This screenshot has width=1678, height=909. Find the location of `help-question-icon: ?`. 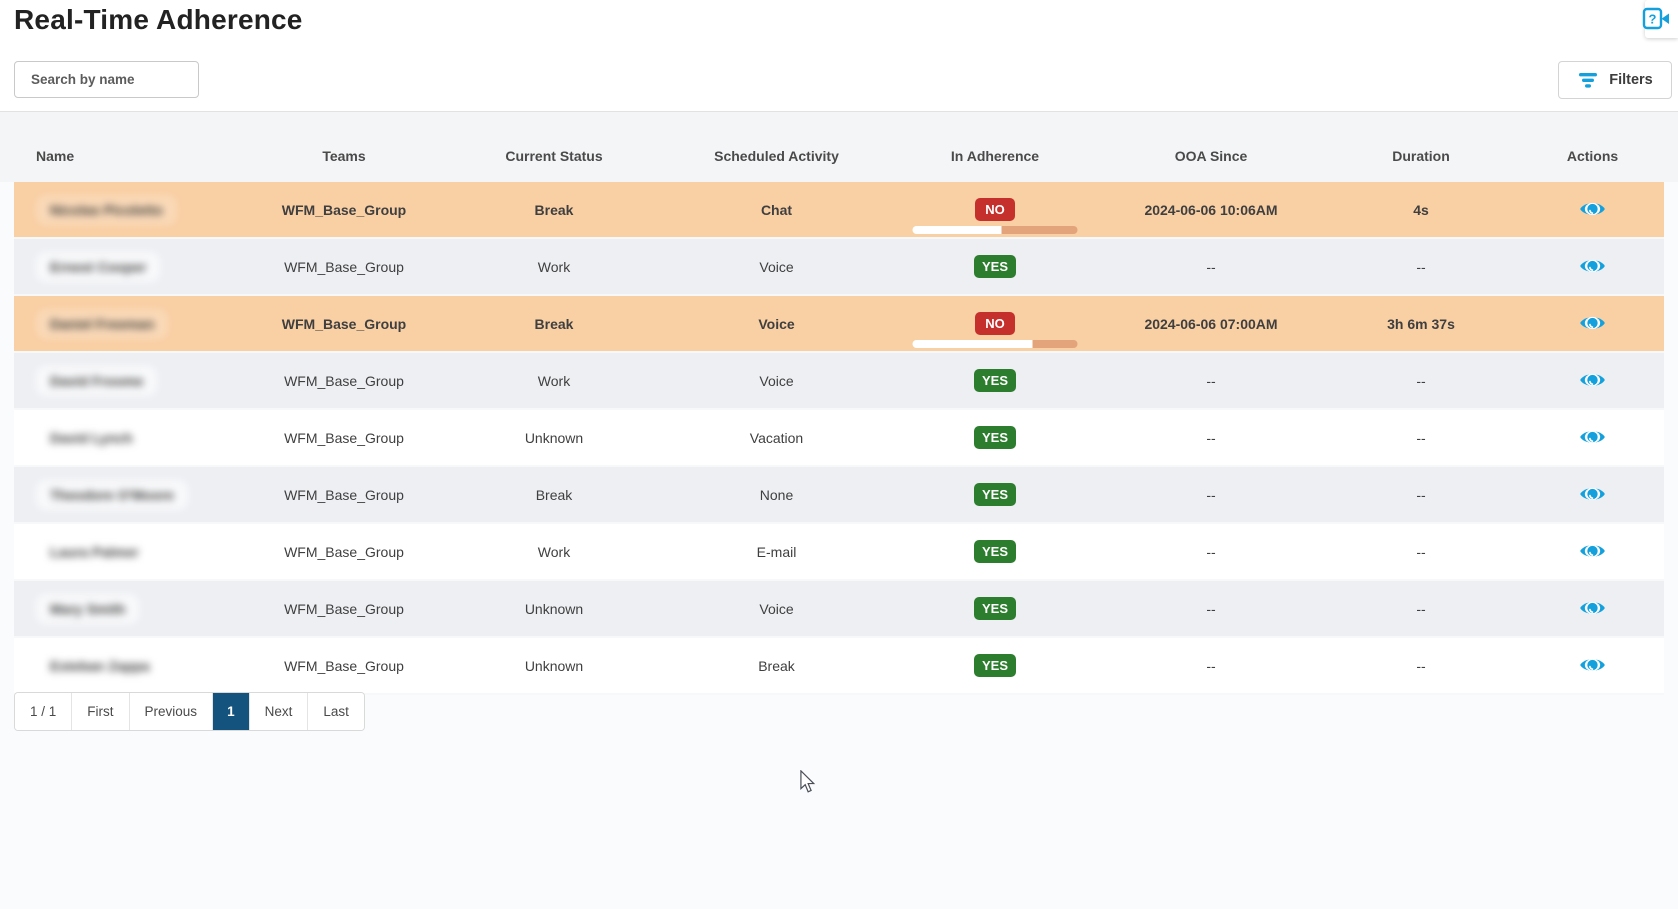

help-question-icon: ? is located at coordinates (1656, 19).